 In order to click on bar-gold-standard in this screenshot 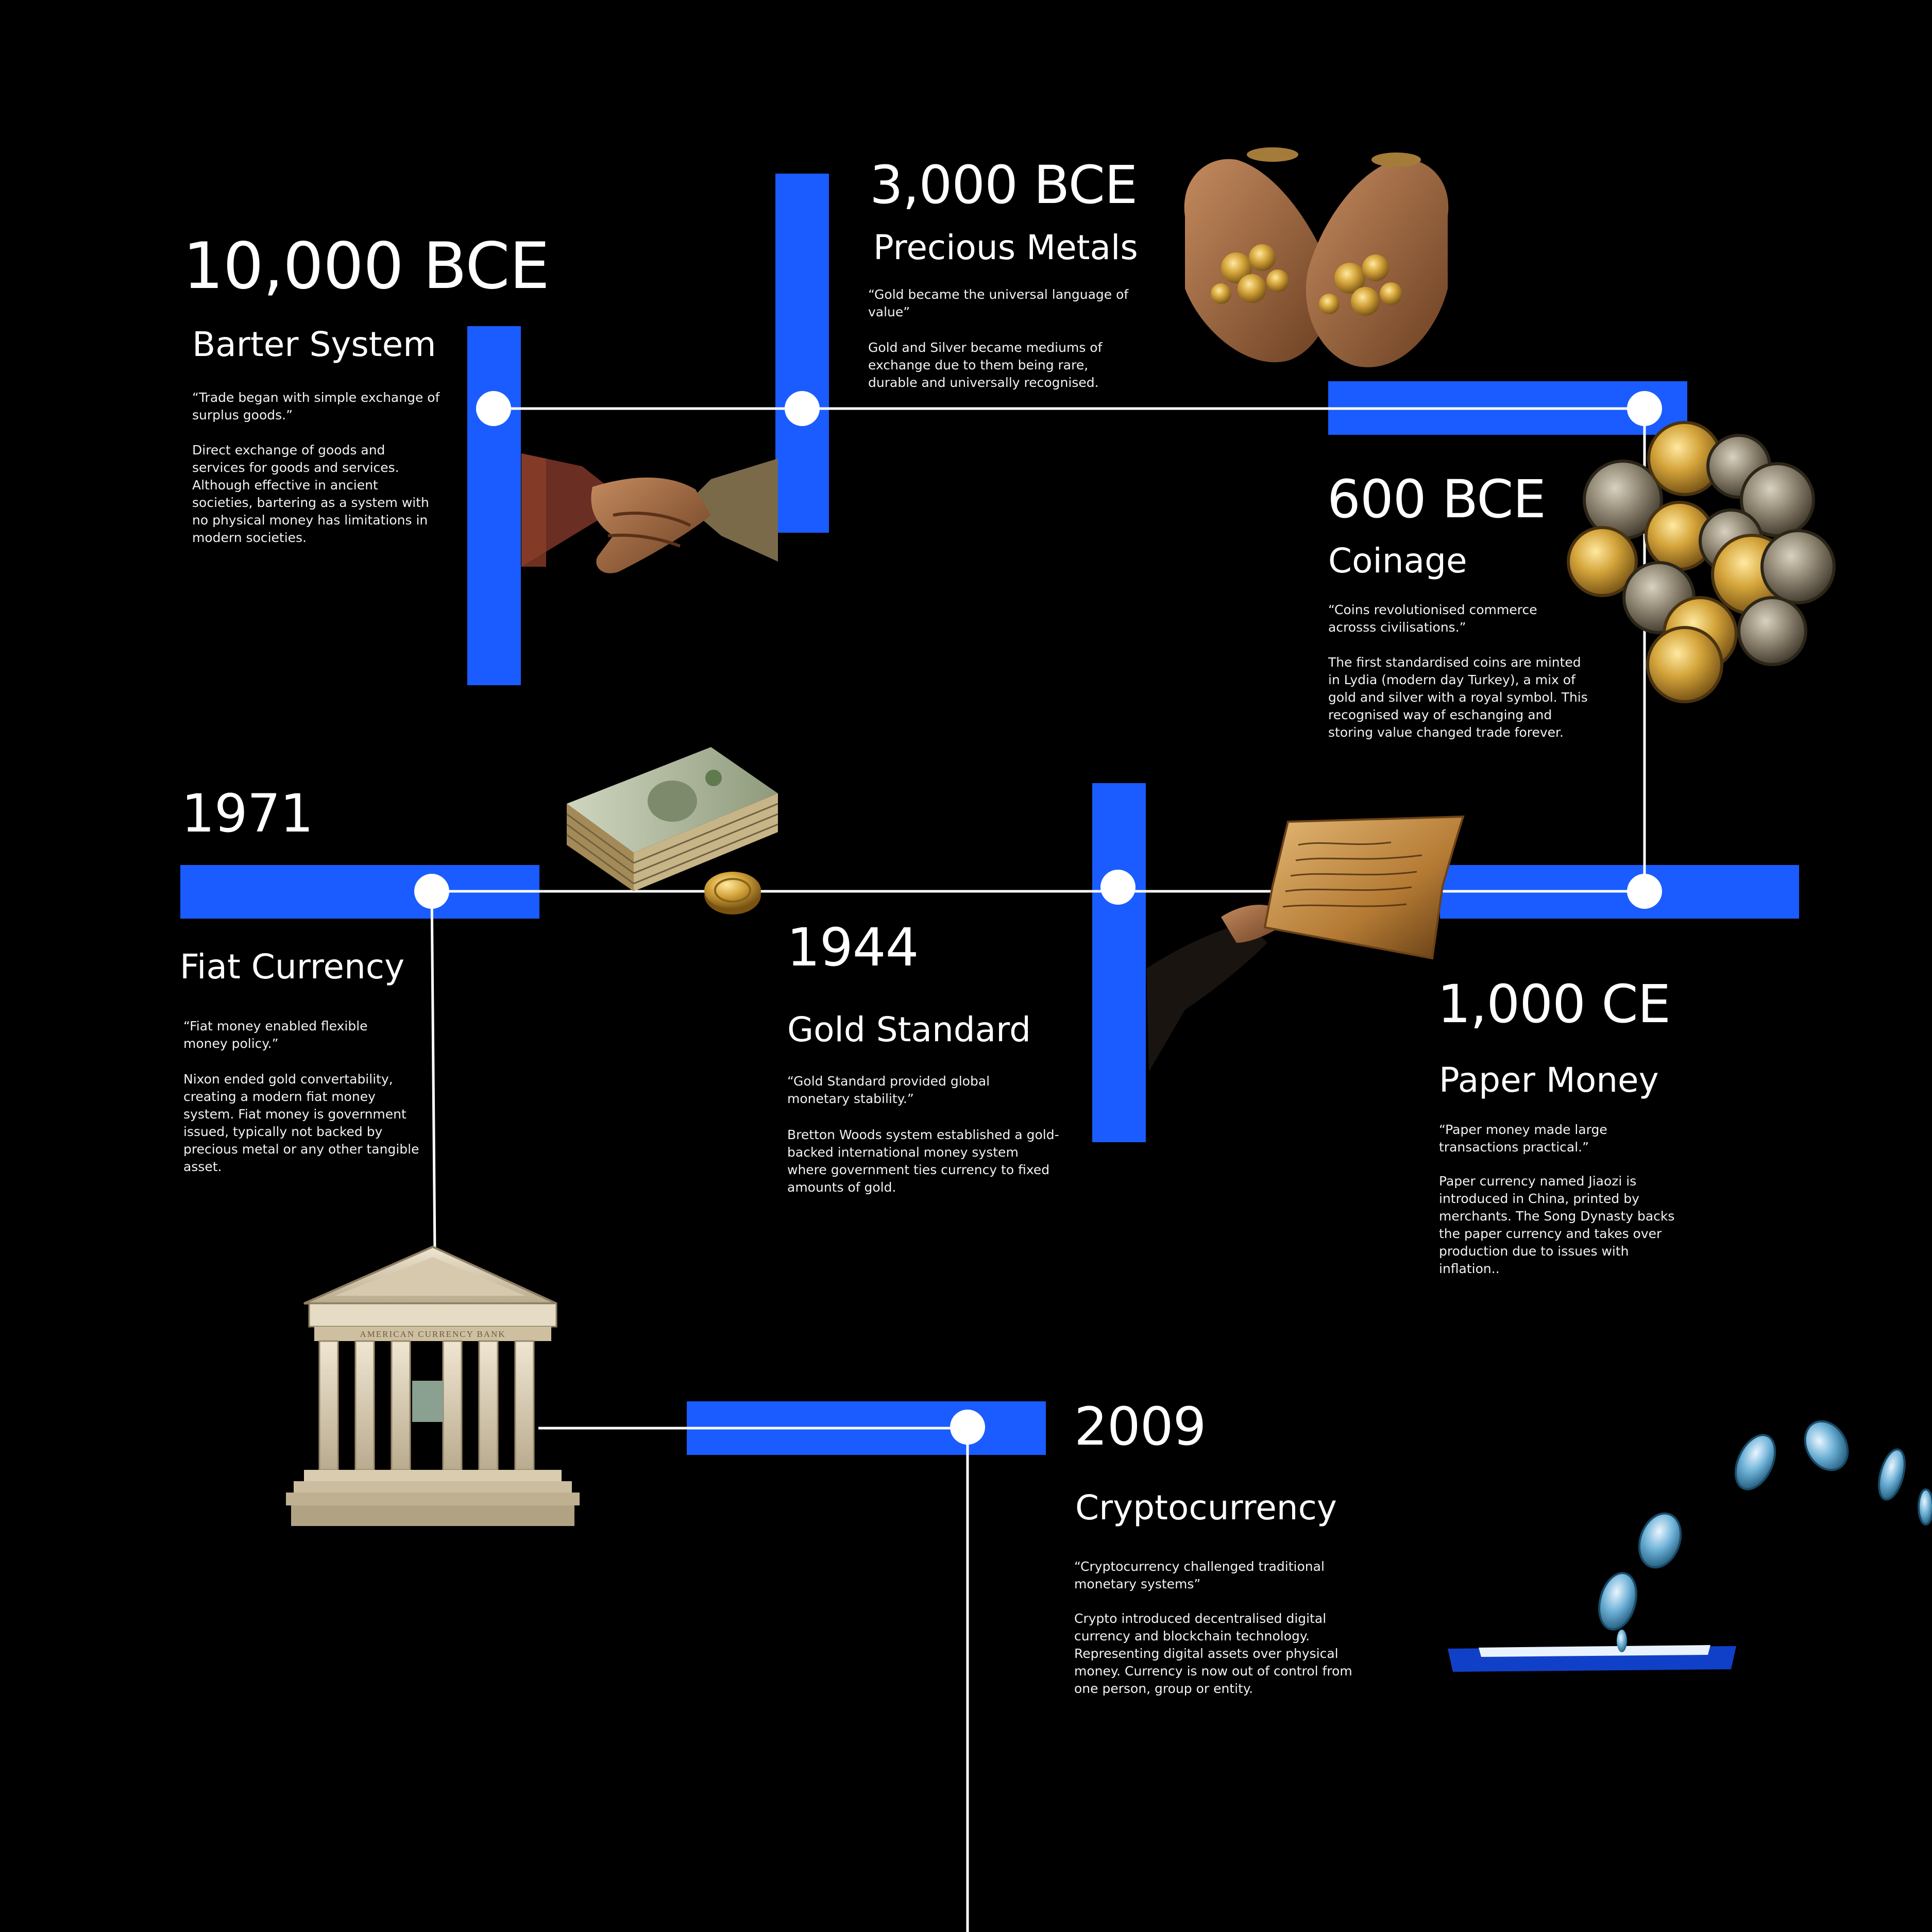, I will do `click(1119, 962)`.